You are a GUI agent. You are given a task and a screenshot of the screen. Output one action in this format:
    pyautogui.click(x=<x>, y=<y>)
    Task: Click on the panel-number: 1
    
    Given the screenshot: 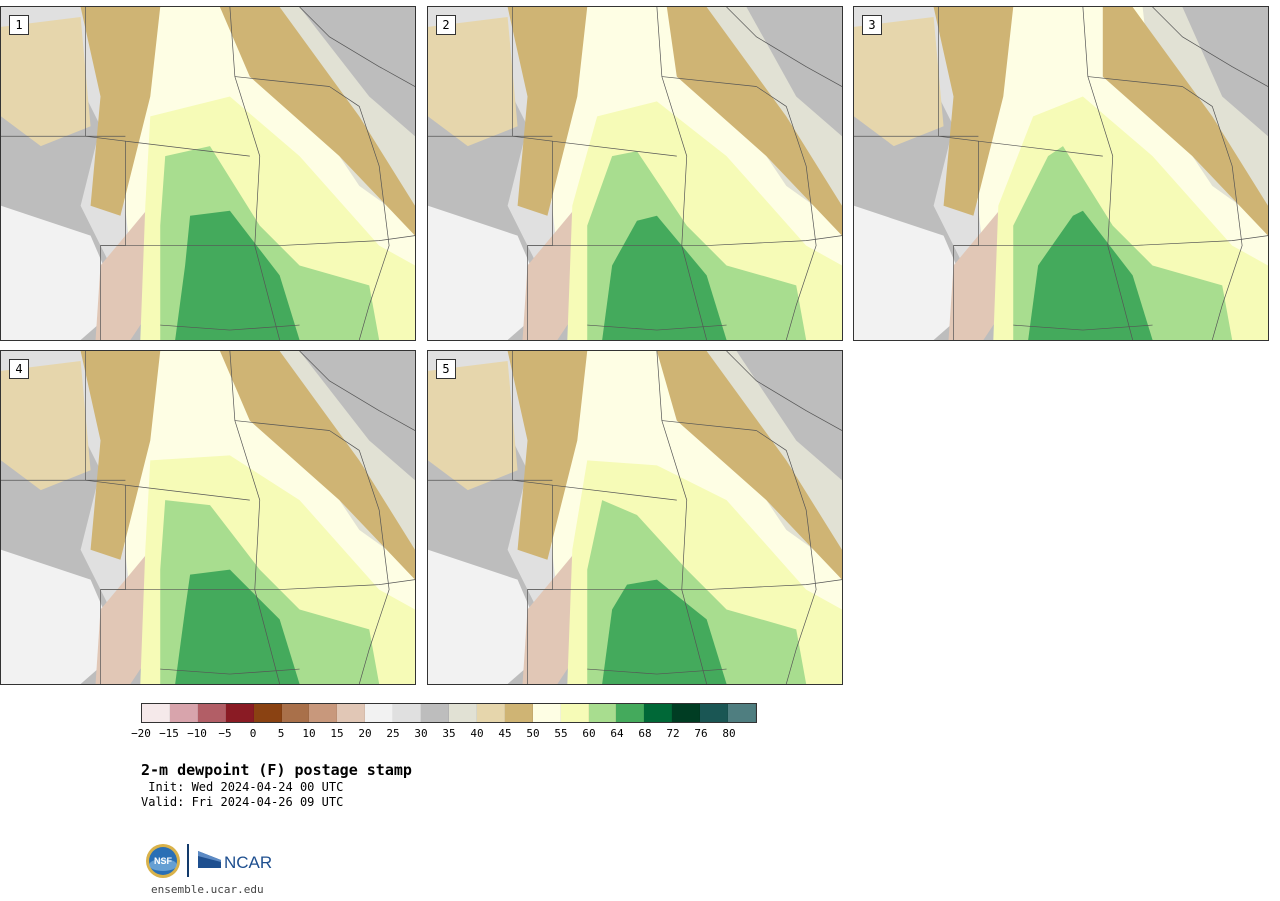 What is the action you would take?
    pyautogui.click(x=19, y=25)
    